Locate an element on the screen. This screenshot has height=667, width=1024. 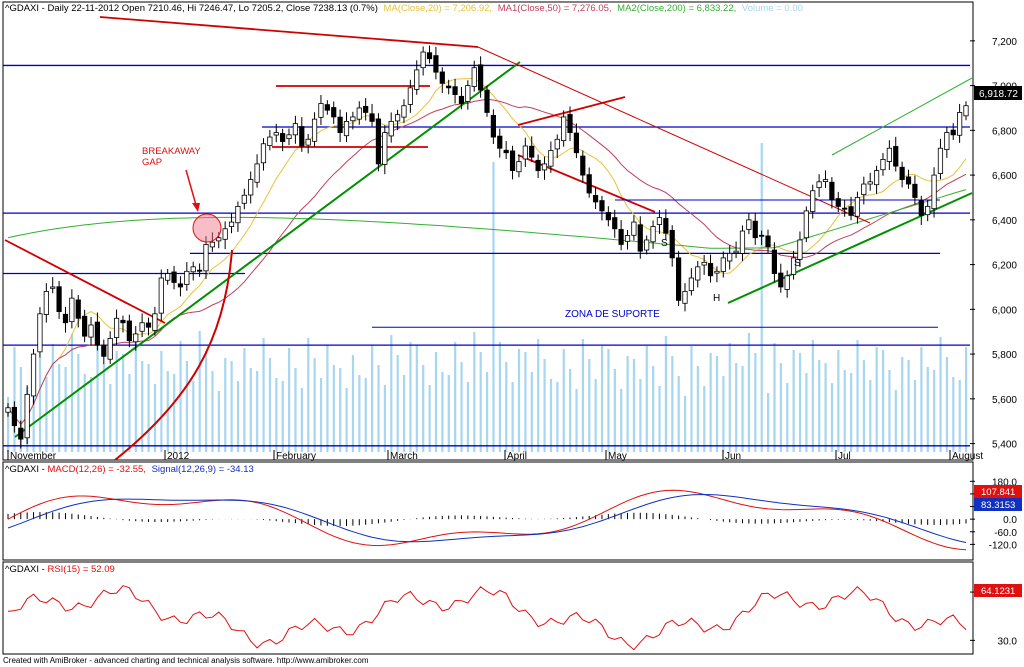
x-axis-label: May is located at coordinates (617, 456).